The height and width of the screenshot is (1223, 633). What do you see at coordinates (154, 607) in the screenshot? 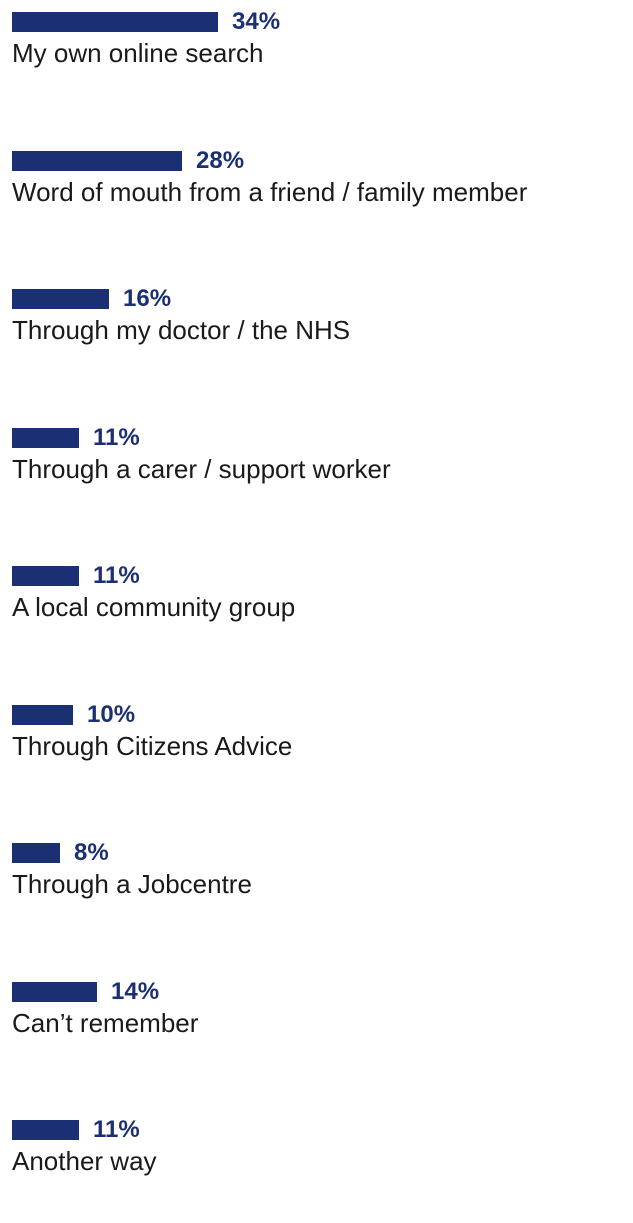
I see `category-label: A local community group` at bounding box center [154, 607].